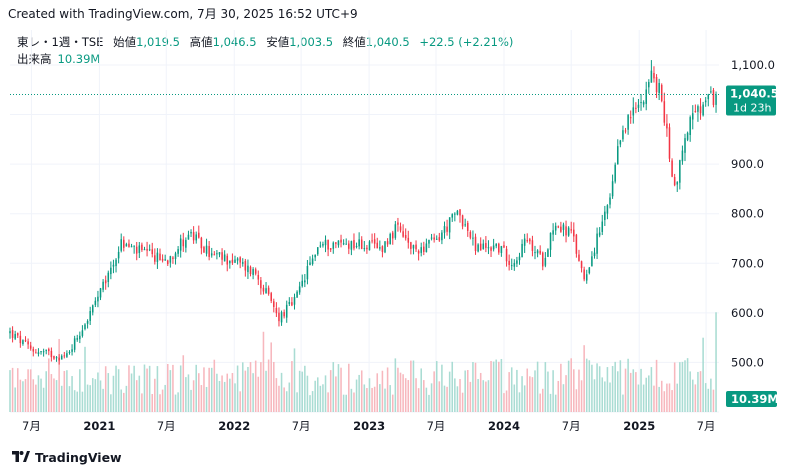 The width and height of the screenshot is (793, 475). Describe the element at coordinates (34, 59) in the screenshot. I see `volume-label: 出来高` at that location.